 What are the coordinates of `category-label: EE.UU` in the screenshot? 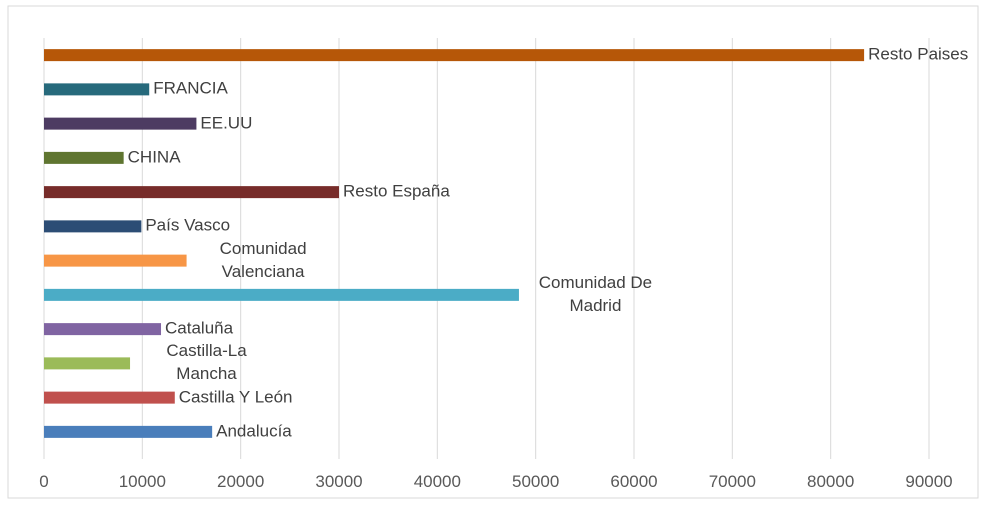 It's located at (226, 123).